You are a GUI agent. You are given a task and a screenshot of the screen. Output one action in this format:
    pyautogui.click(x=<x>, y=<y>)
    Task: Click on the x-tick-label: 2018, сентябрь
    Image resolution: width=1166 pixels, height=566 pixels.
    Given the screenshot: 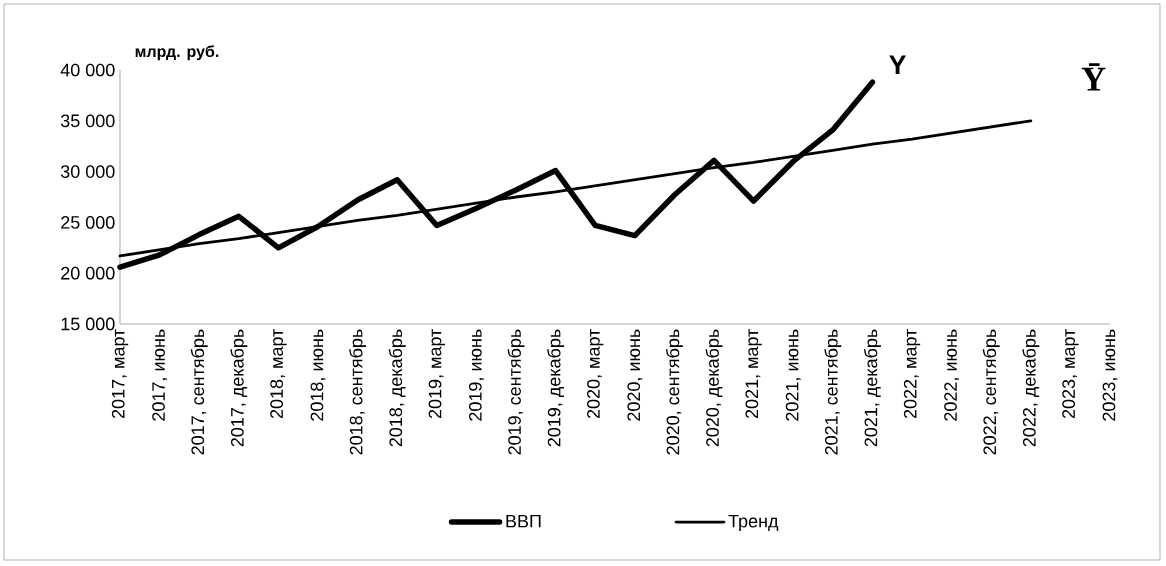 What is the action you would take?
    pyautogui.click(x=358, y=392)
    